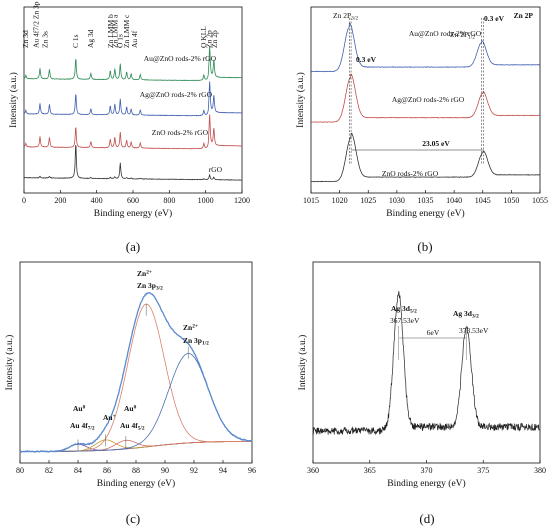  What do you see at coordinates (223, 470) in the screenshot?
I see `panel-c-x-tick-label: 94` at bounding box center [223, 470].